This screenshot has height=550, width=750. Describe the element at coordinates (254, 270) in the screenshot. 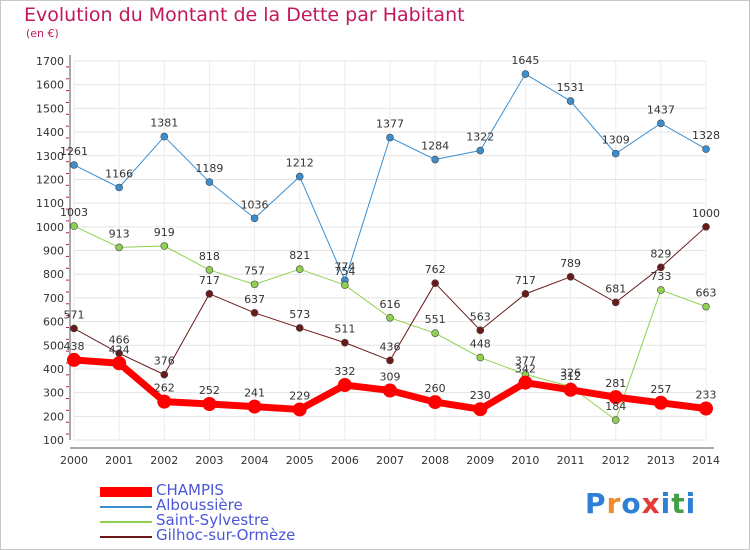

I see `data-label: 757` at that location.